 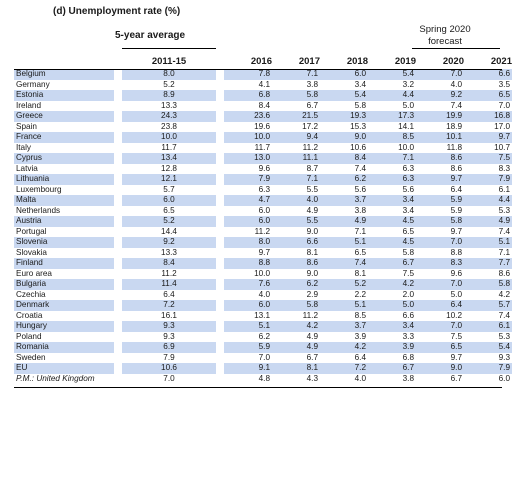 I want to click on cell-2021: 17.0, so click(x=502, y=126).